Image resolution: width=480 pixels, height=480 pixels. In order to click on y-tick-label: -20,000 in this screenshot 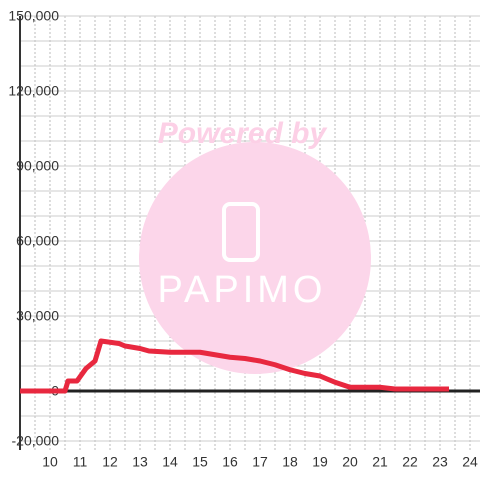, I will do `click(36, 441)`.